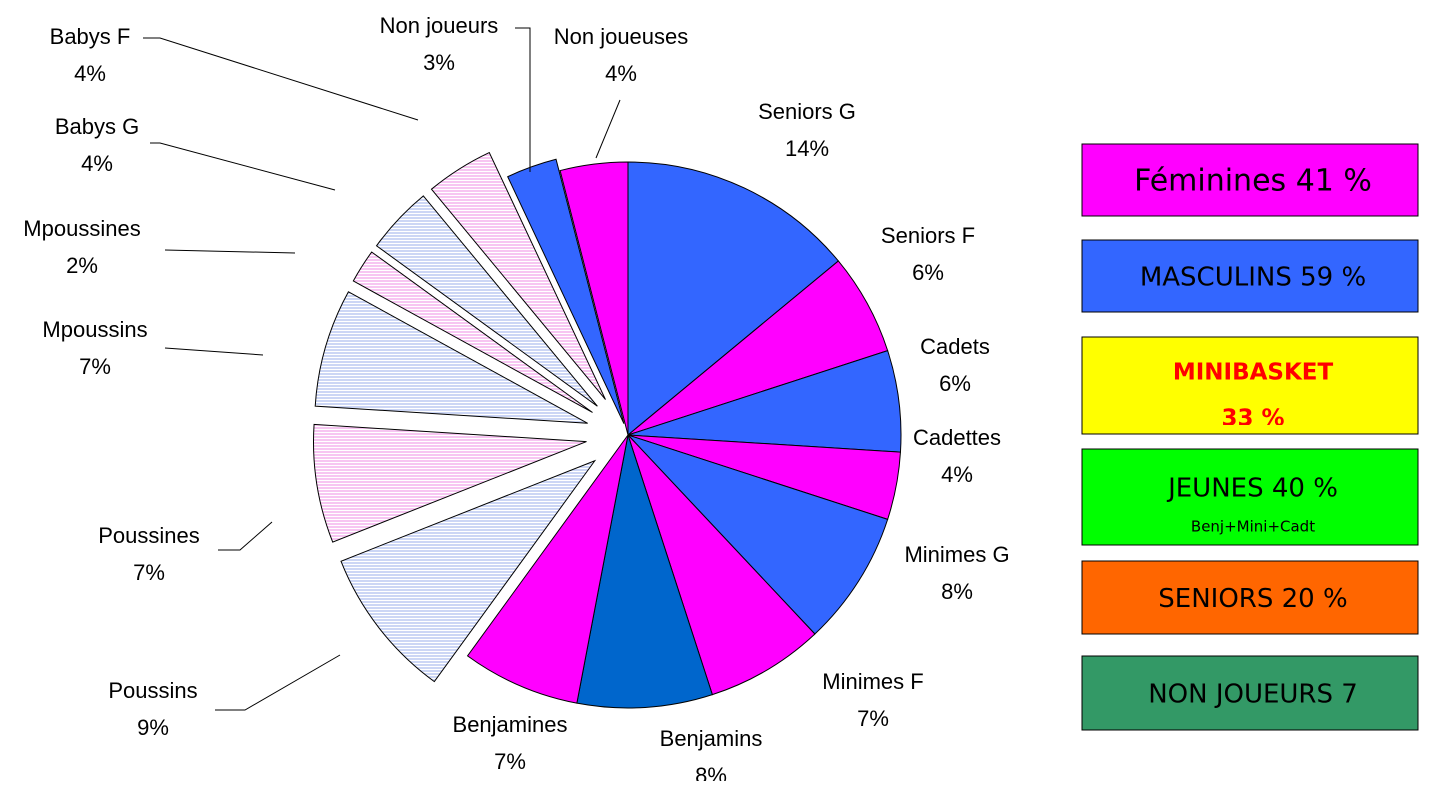 The image size is (1429, 786). What do you see at coordinates (955, 346) in the screenshot?
I see `slice-label: Cadets` at bounding box center [955, 346].